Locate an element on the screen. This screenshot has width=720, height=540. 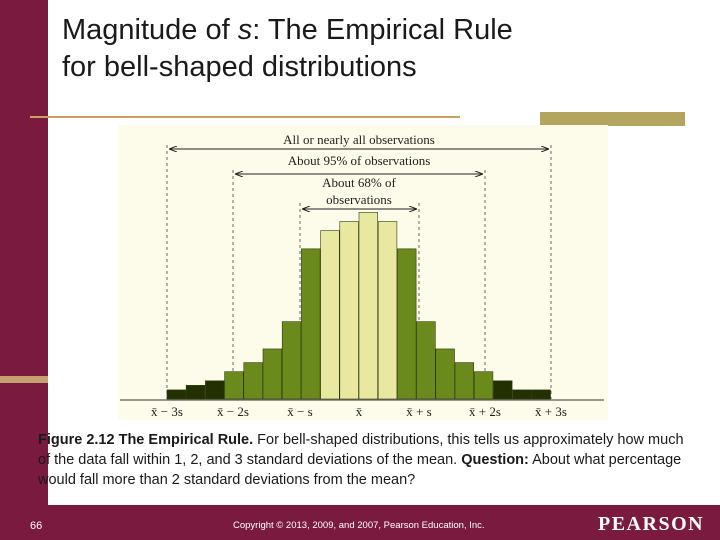
tick-label-mean: x̄ is located at coordinates (359, 411).